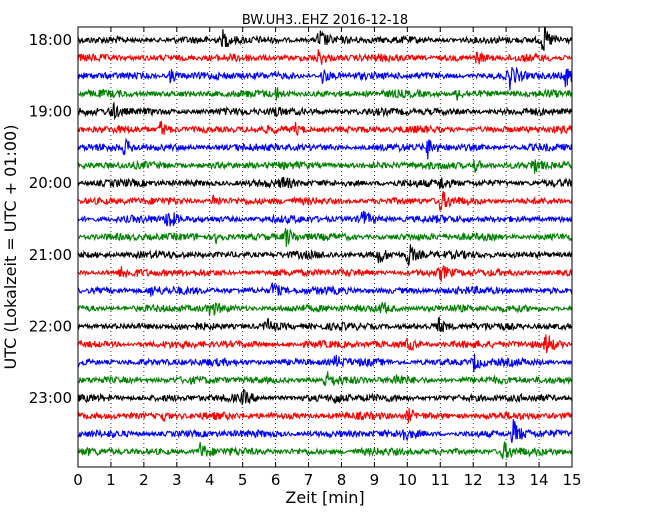  I want to click on trace-row-19:30, so click(325, 148).